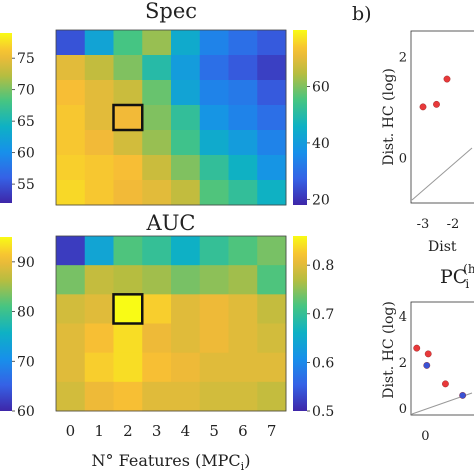 The image size is (474, 474). I want to click on scatter-bottom-title: PCi(h, so click(457, 276).